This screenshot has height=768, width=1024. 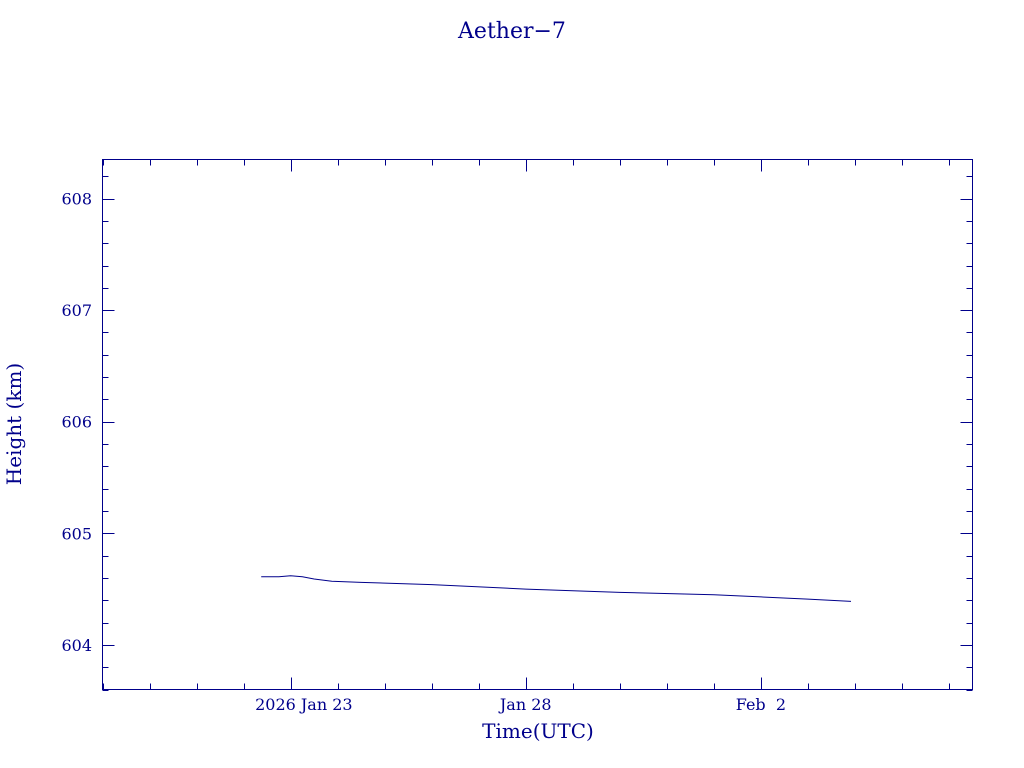 What do you see at coordinates (14, 424) in the screenshot?
I see `y-axis-label: Height (km)` at bounding box center [14, 424].